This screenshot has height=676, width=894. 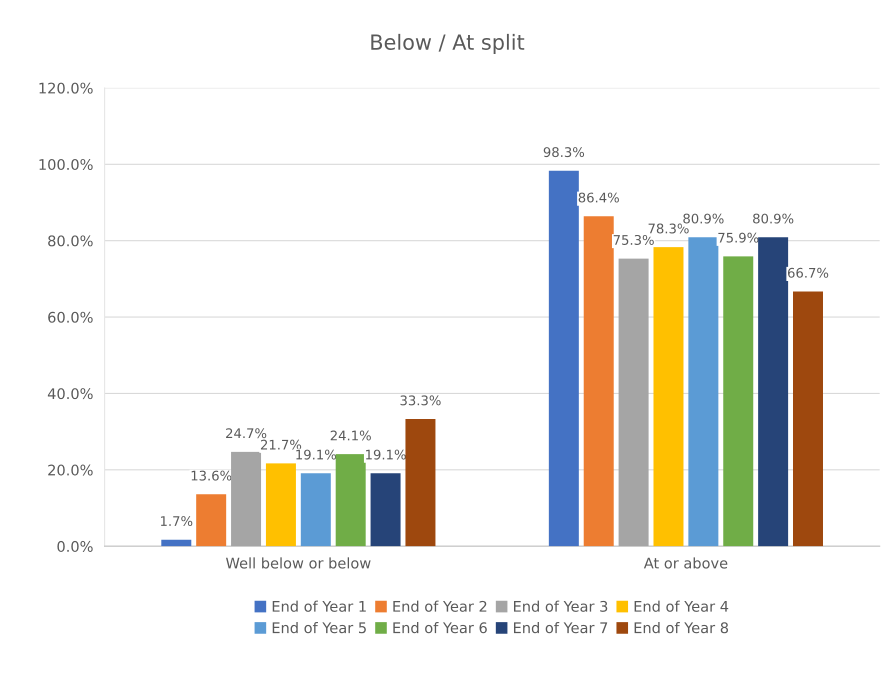 I want to click on data-label: 13.6%, so click(x=212, y=475).